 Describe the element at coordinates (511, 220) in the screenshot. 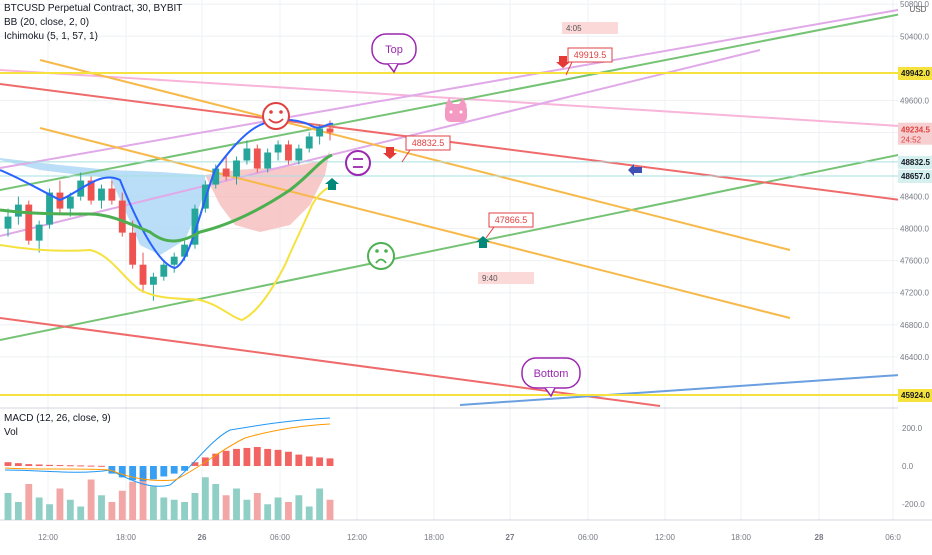

I see `note-47866: 47866.5` at that location.